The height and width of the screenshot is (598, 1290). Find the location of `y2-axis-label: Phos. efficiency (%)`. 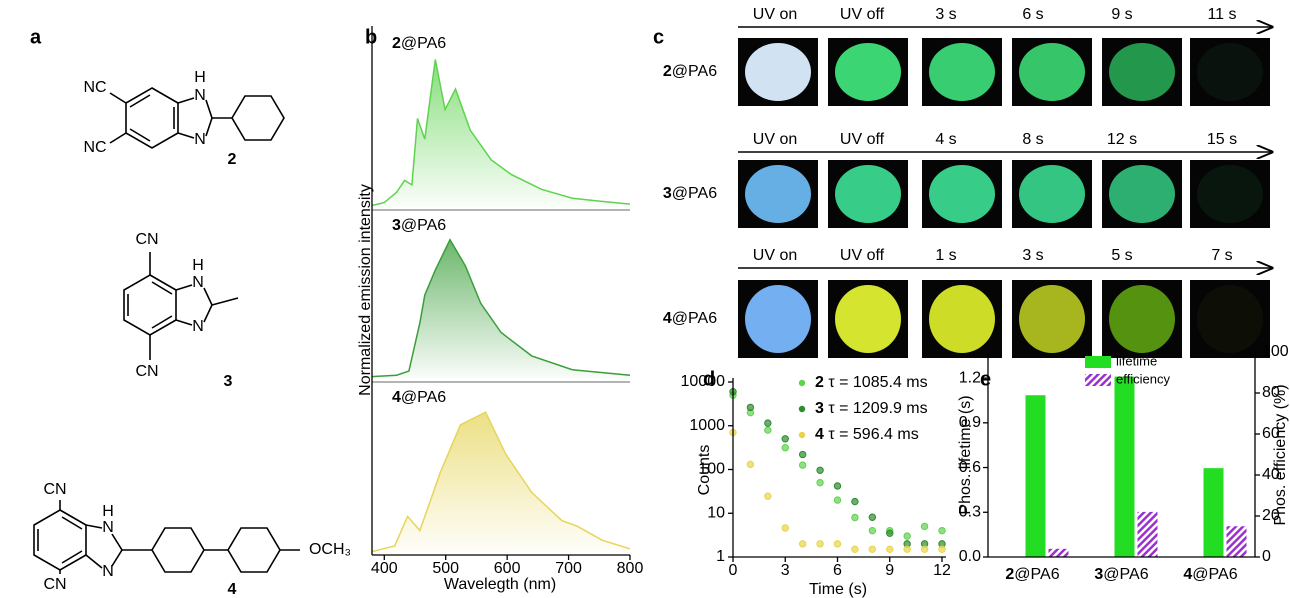

y2-axis-label: Phos. efficiency (%) is located at coordinates (1280, 454).